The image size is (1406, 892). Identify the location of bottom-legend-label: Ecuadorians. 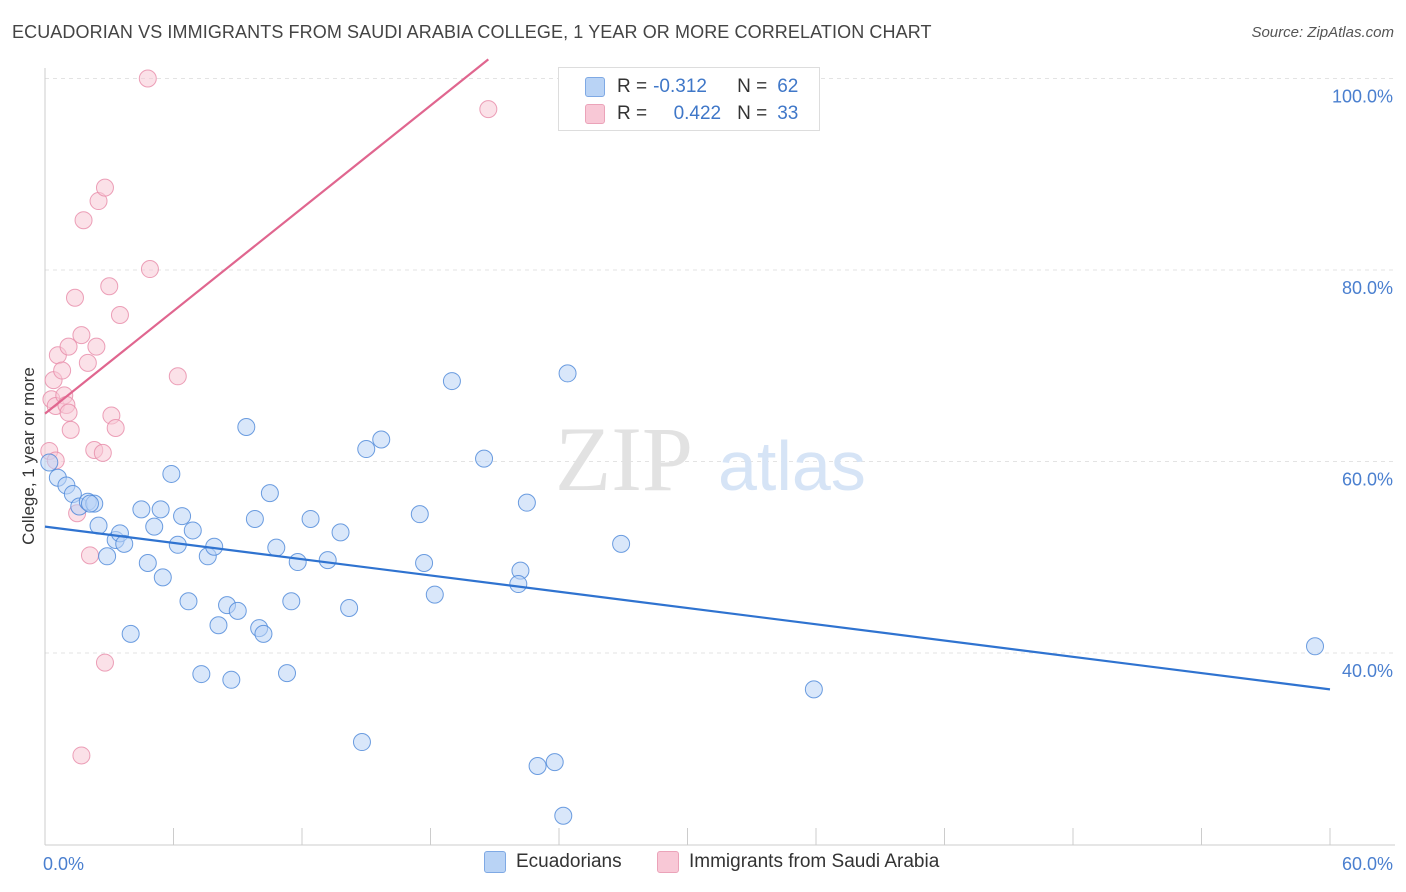
(569, 861).